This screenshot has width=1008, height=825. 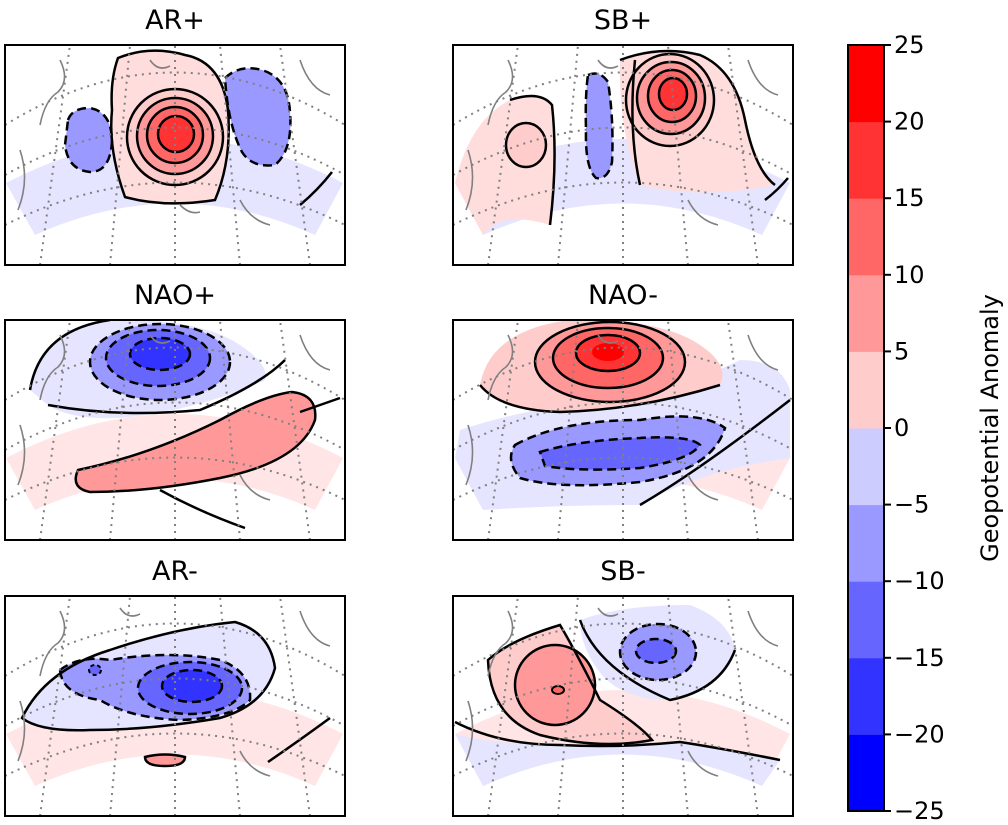 I want to click on panel-title-nao-plus: NAO+, so click(x=175, y=295).